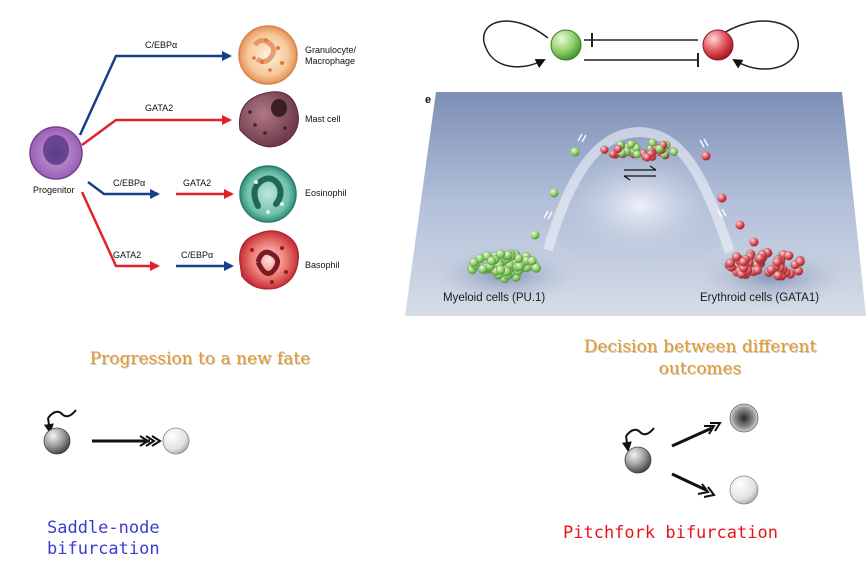 This screenshot has width=866, height=583. I want to click on red-self-activation-loop, so click(757, 45).